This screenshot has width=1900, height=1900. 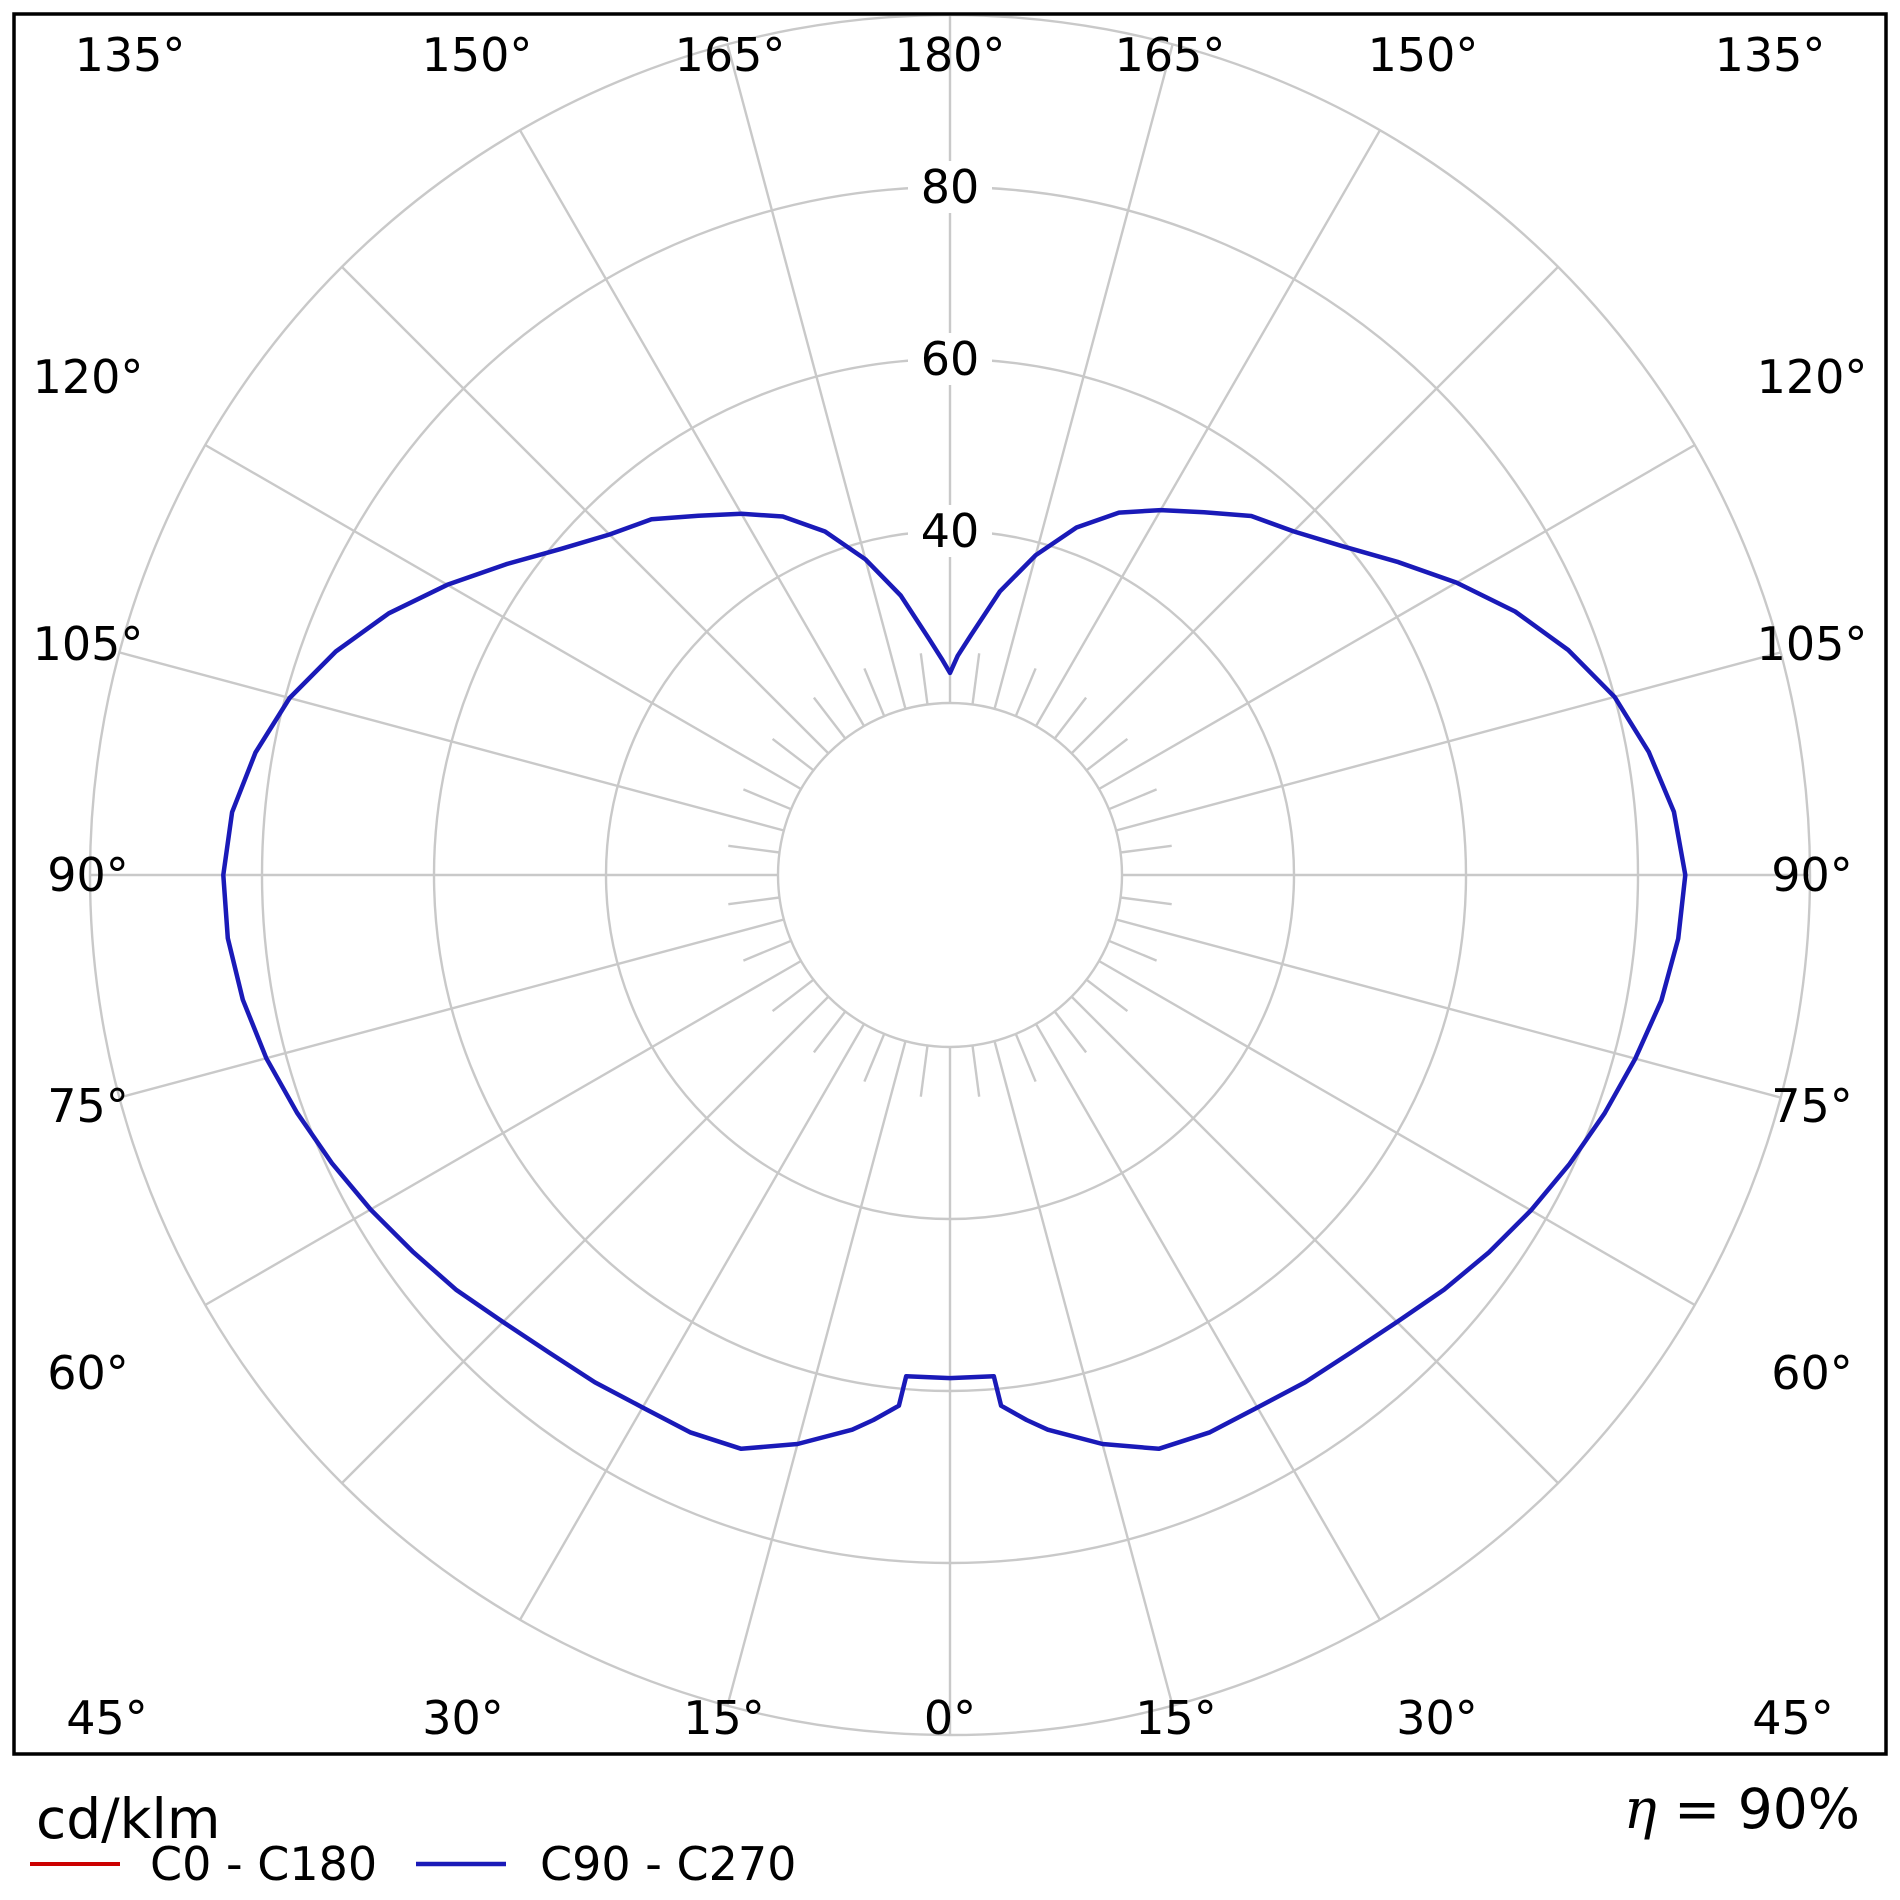 I want to click on efficiency-label: η = 90%, so click(x=1742, y=1809).